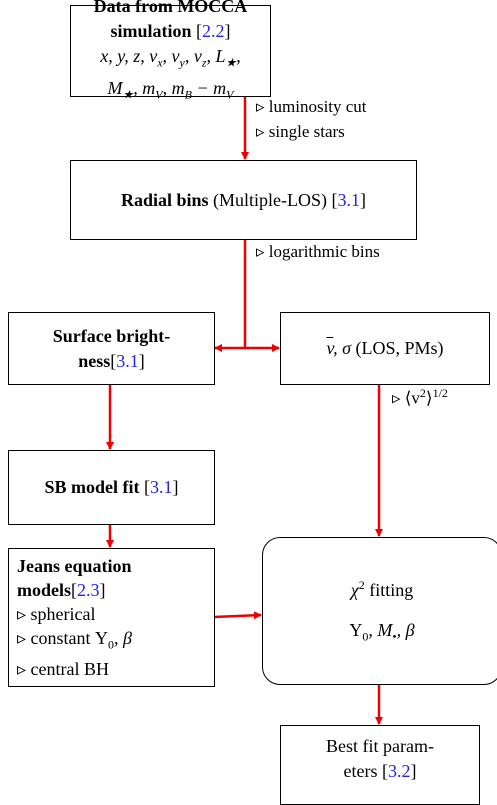 The height and width of the screenshot is (805, 497). I want to click on text: , σ, so click(342, 348).